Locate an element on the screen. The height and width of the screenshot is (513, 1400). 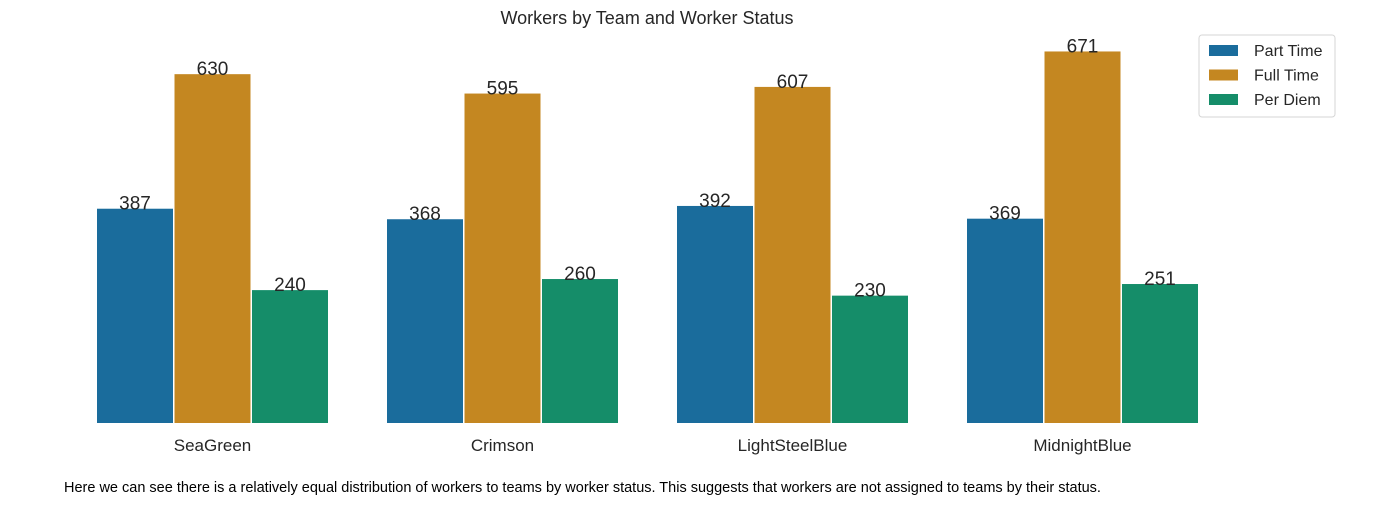
bar-lightsteelblue-full-time is located at coordinates (792, 254).